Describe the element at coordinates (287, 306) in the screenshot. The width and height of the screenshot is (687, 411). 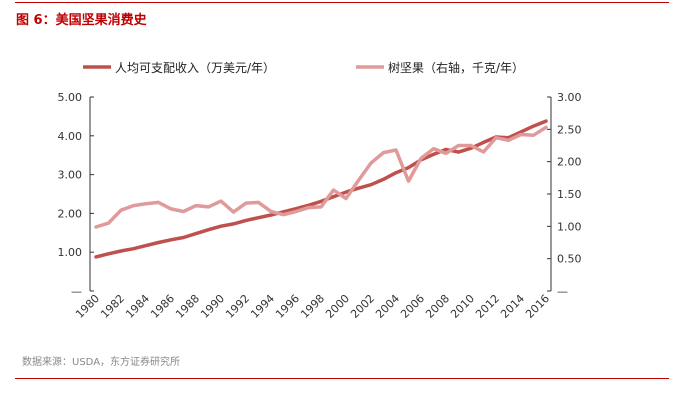
I see `x-tick-label: 1996` at that location.